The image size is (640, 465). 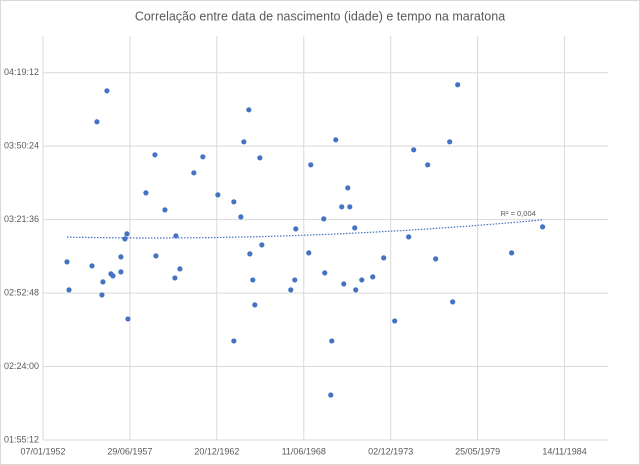 What do you see at coordinates (129, 451) in the screenshot?
I see `x-tick-label: 29/06/1957` at bounding box center [129, 451].